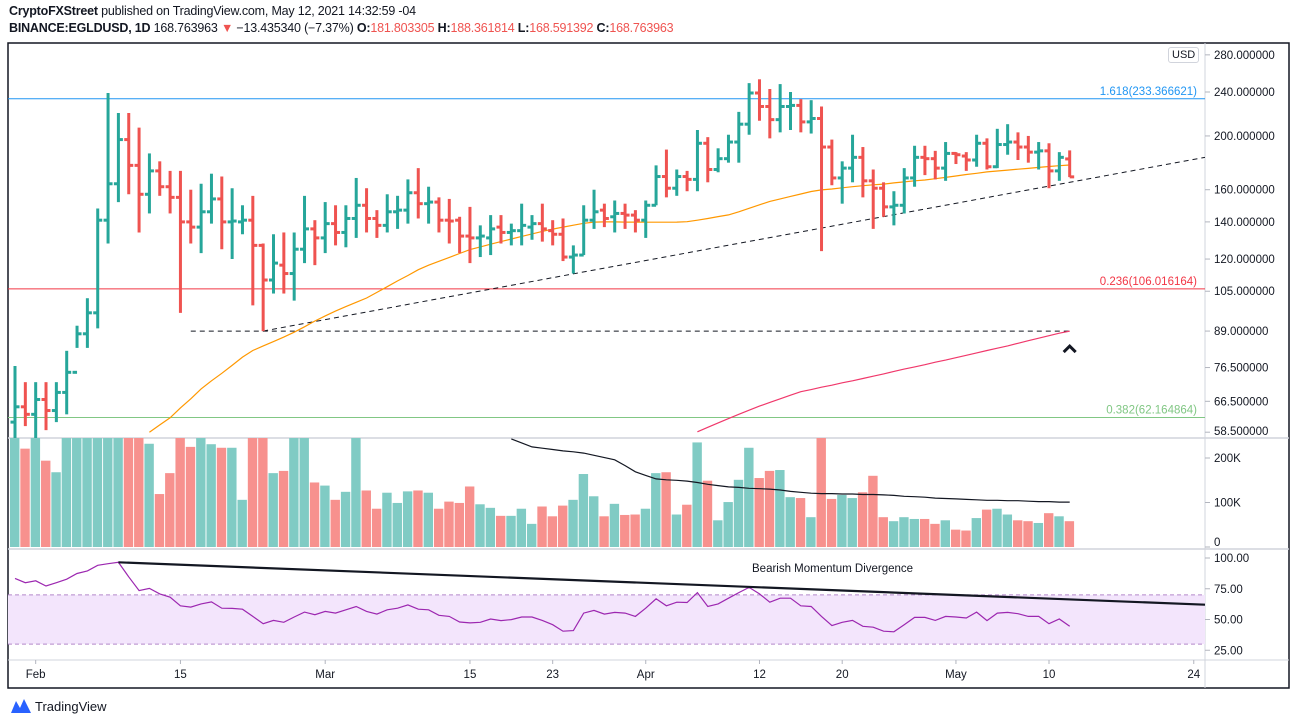  I want to click on publisher-name: CryptoFXStreet, so click(53, 11).